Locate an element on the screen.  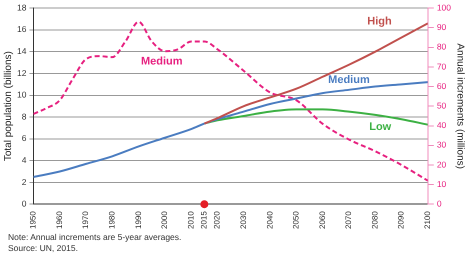
x-tick-label: 1980 is located at coordinates (112, 219).